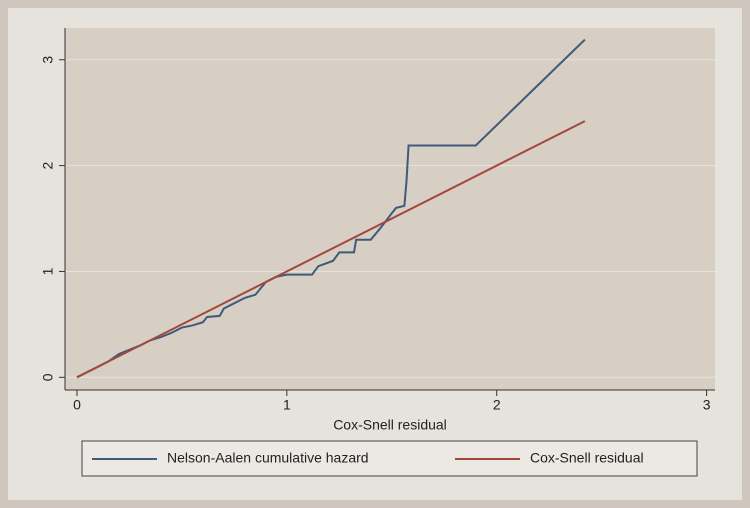  Describe the element at coordinates (268, 458) in the screenshot. I see `legend-label: Nelson-Aalen cumulative hazard` at that location.